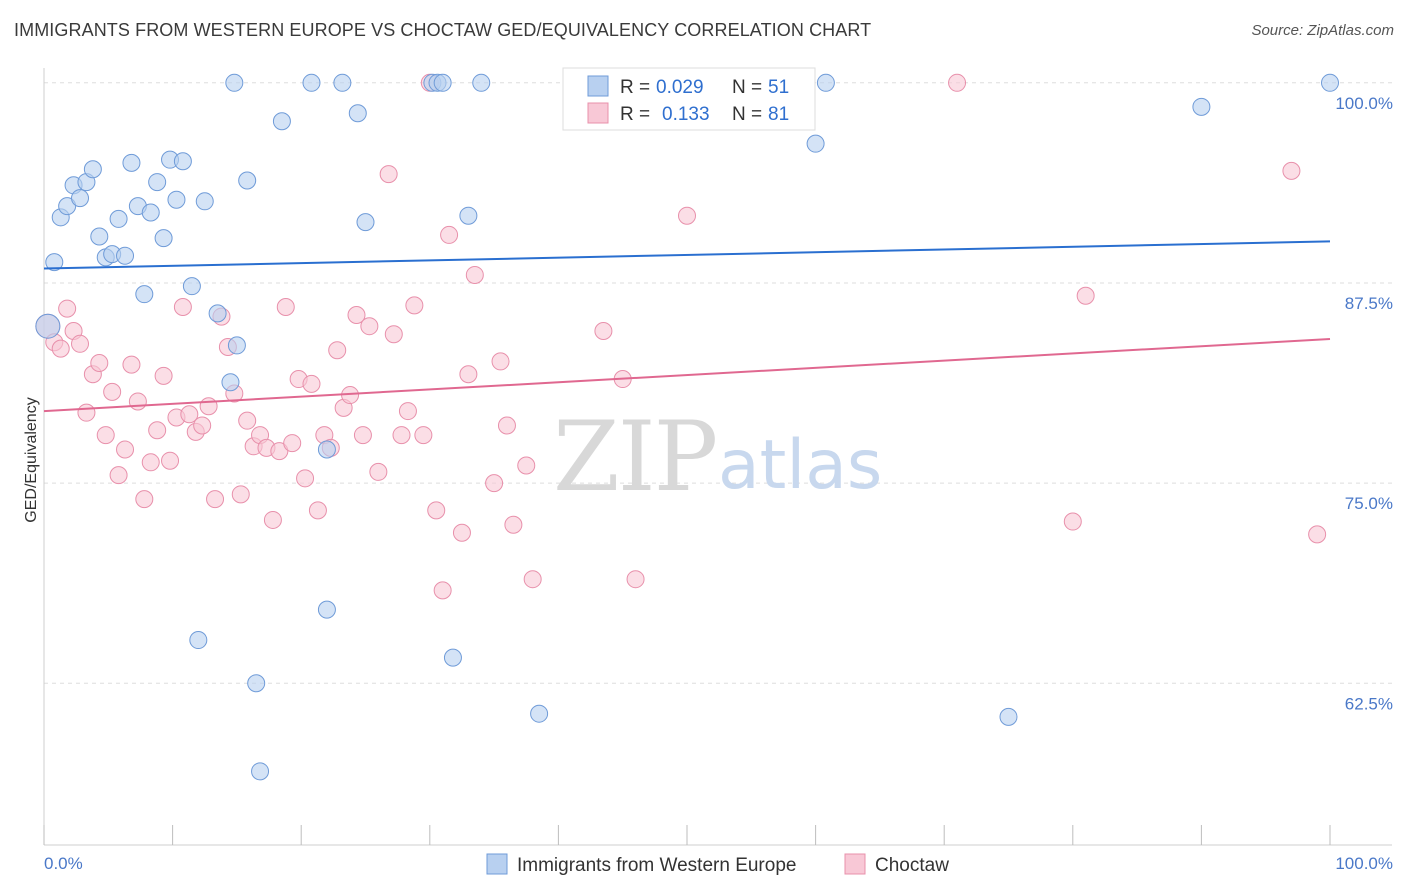 The width and height of the screenshot is (1406, 892). I want to click on y-tick-labels: 62.5% 75.0% 87.5% 100.0%, so click(1364, 403).